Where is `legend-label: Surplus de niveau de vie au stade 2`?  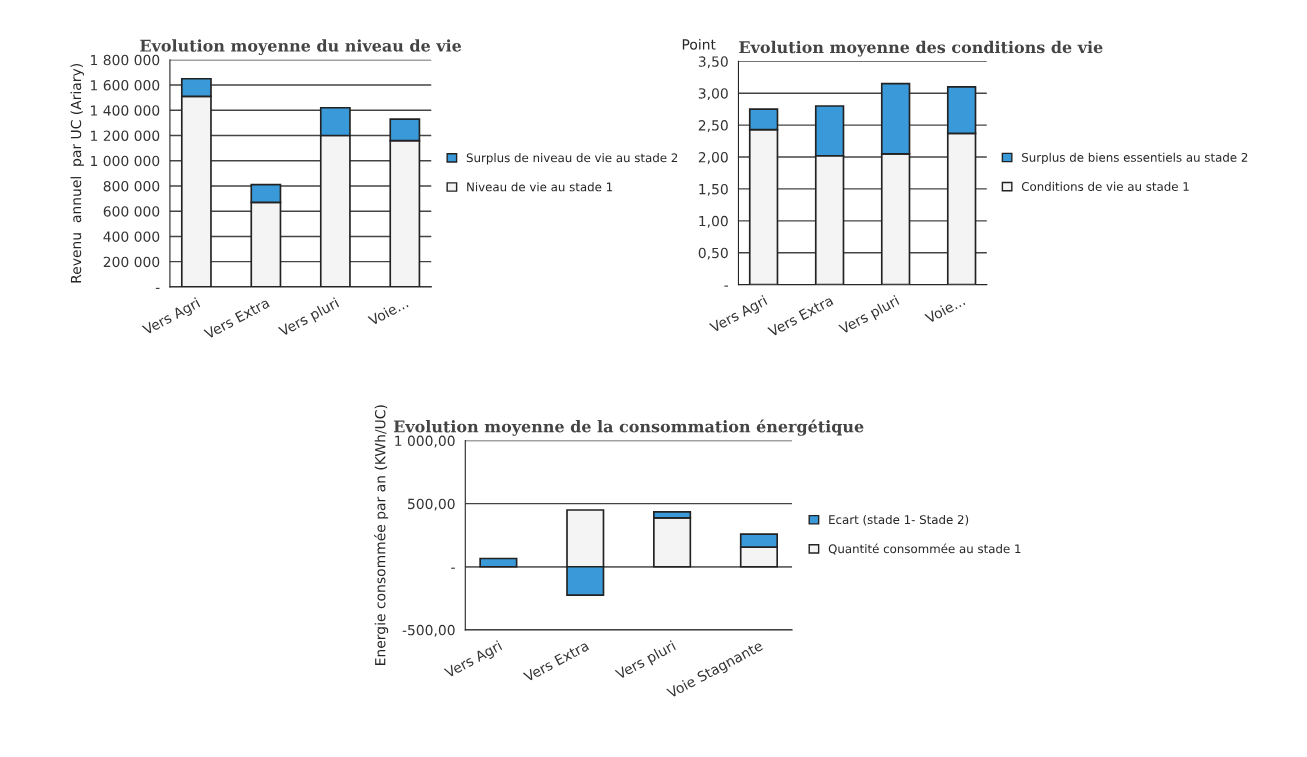
legend-label: Surplus de niveau de vie au stade 2 is located at coordinates (572, 159).